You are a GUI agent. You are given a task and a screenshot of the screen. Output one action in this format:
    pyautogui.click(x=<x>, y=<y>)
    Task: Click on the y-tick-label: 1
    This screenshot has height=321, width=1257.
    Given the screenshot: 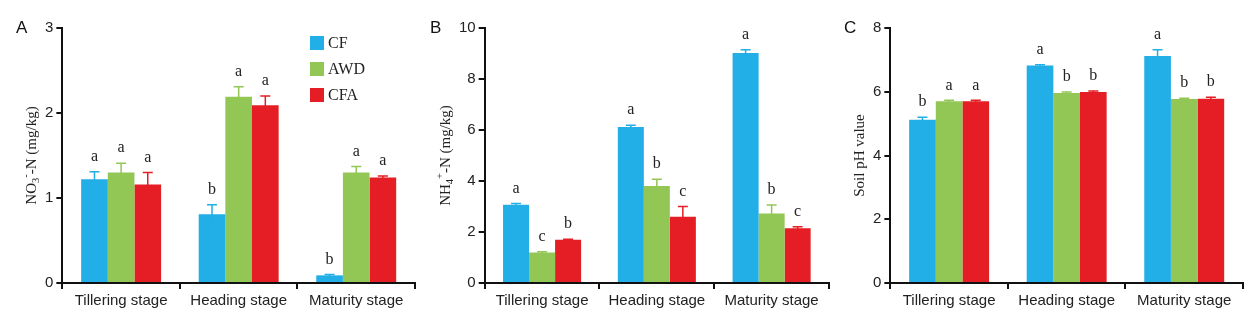 What is the action you would take?
    pyautogui.click(x=49, y=197)
    